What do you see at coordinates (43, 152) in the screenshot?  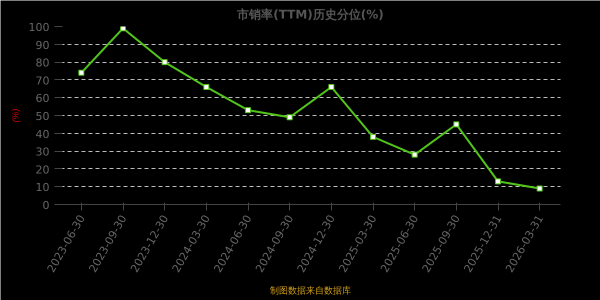 I see `y-tick-label: 30` at bounding box center [43, 152].